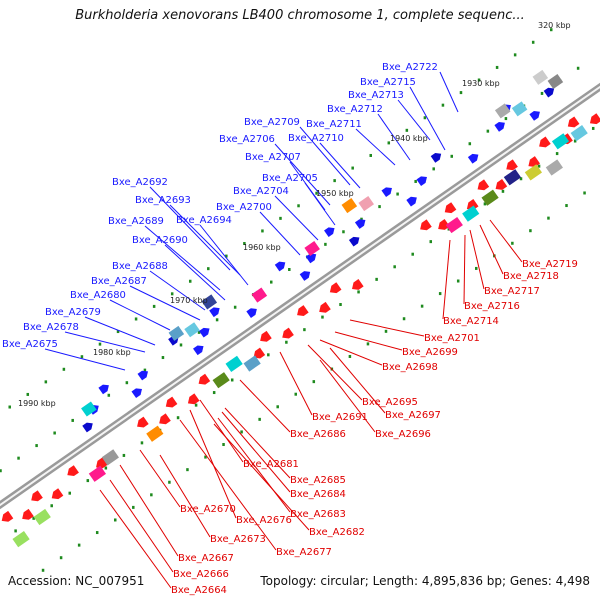  I want to click on gene-label: Bxe_A2715, so click(388, 82).